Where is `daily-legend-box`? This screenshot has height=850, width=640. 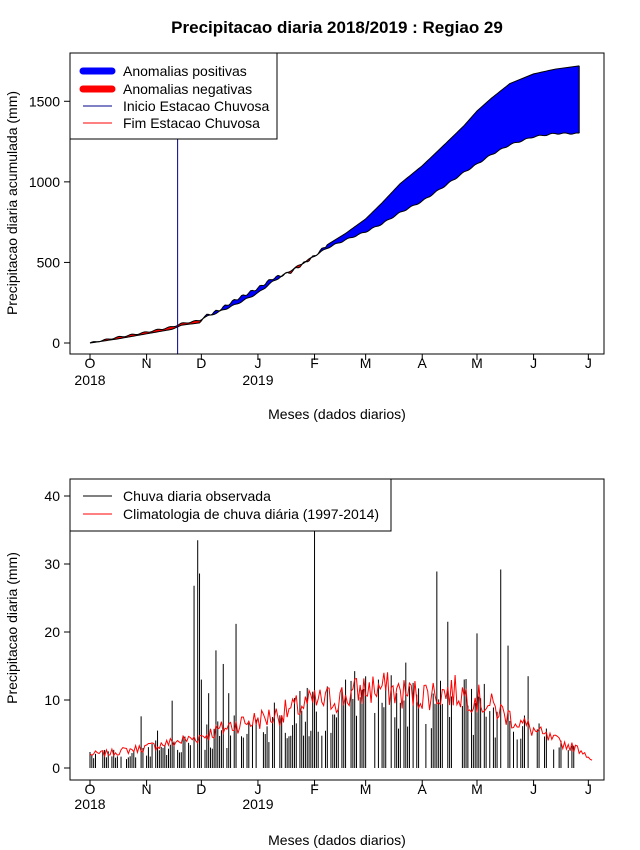 daily-legend-box is located at coordinates (230, 505).